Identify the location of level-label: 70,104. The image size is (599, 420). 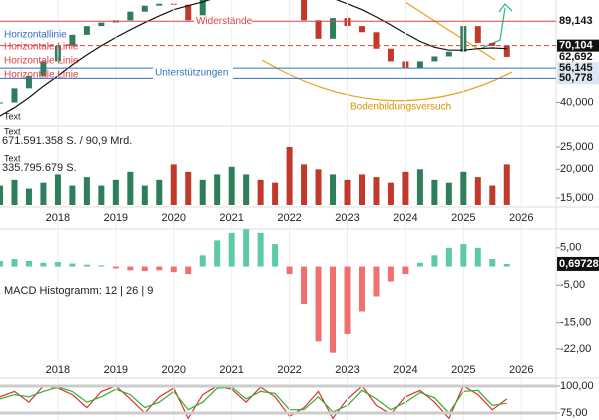
(576, 46).